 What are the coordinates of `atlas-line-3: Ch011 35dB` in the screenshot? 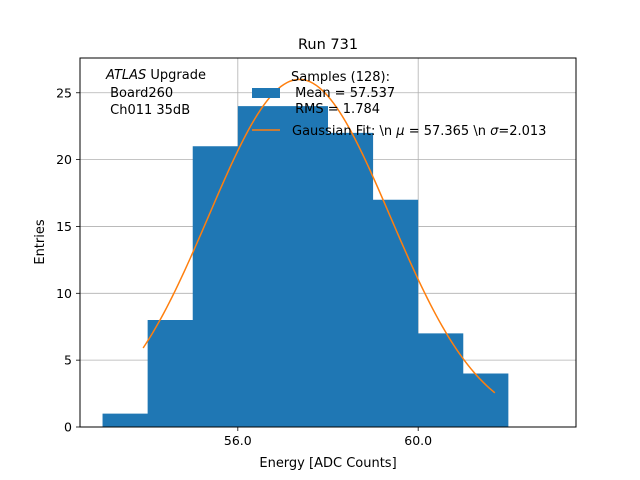 It's located at (148, 110).